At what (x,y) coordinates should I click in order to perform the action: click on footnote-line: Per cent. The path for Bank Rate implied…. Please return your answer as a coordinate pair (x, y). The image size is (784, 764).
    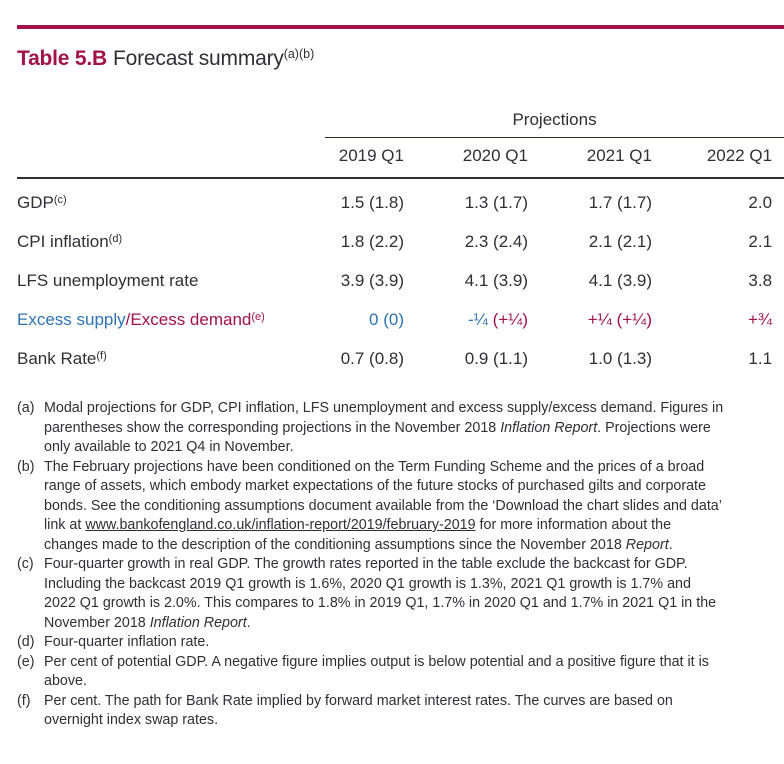
    Looking at the image, I should click on (414, 702).